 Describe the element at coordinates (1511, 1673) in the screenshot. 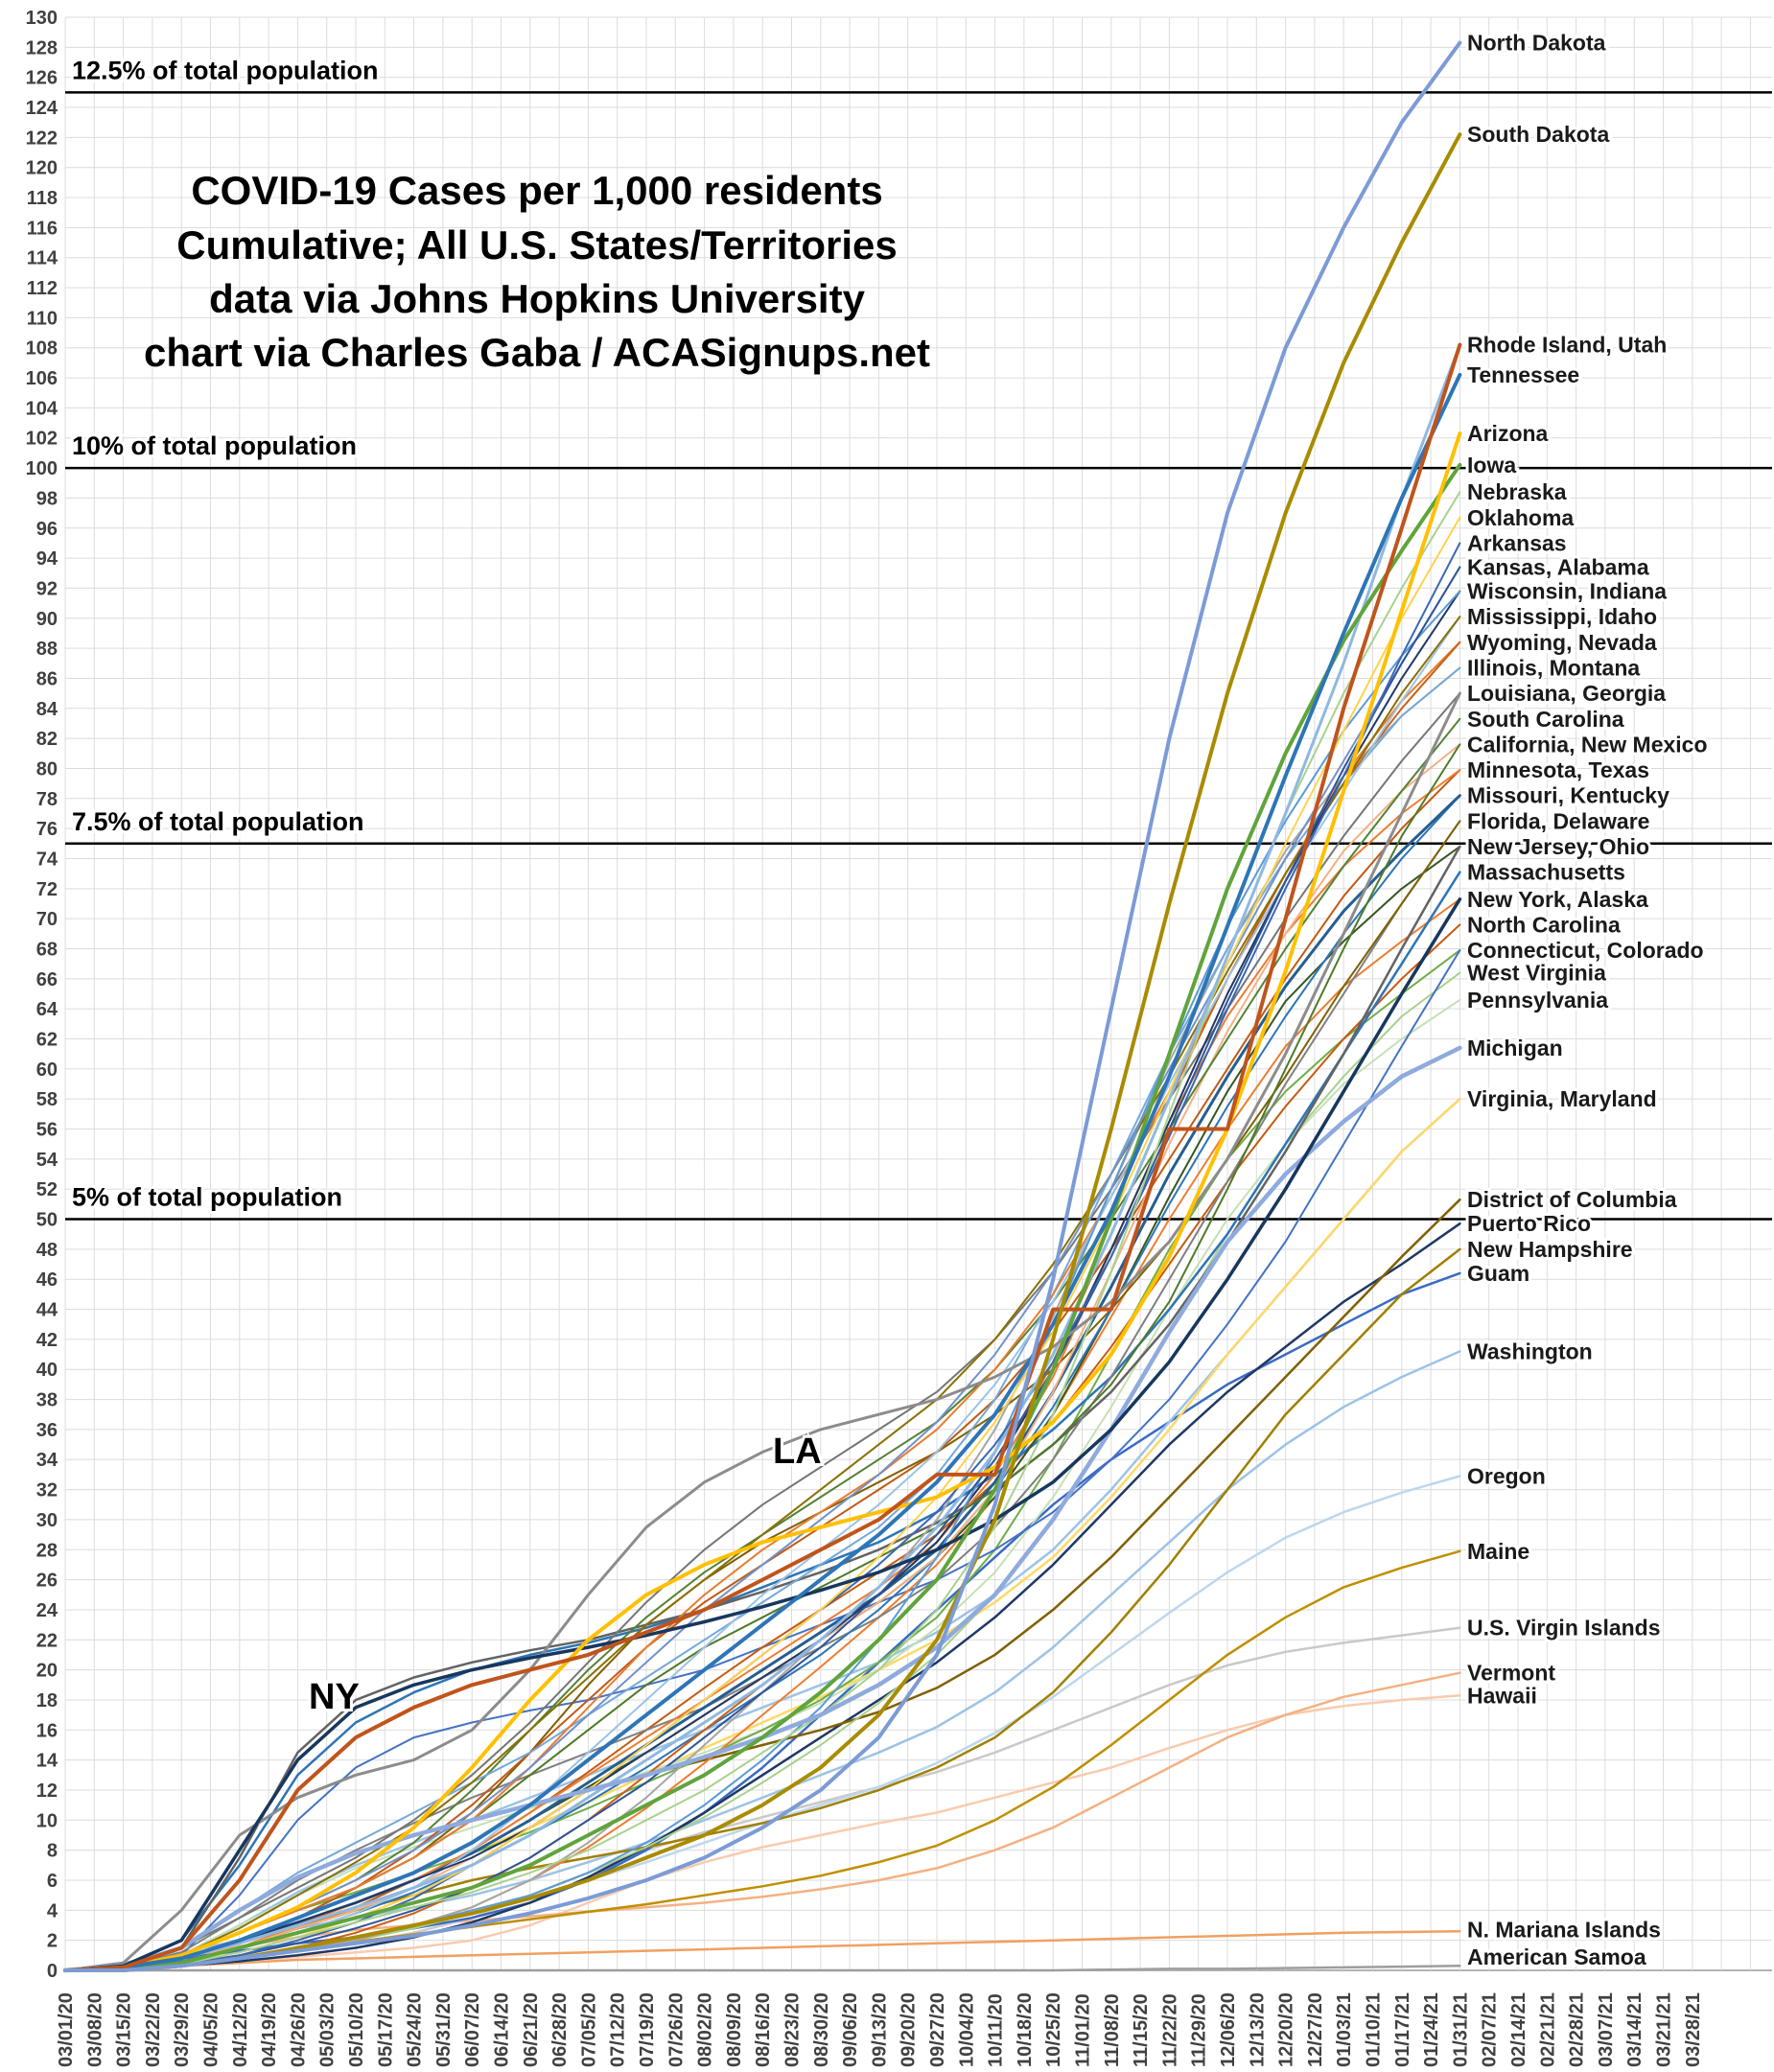

I see `state-end-label: Vermont` at that location.